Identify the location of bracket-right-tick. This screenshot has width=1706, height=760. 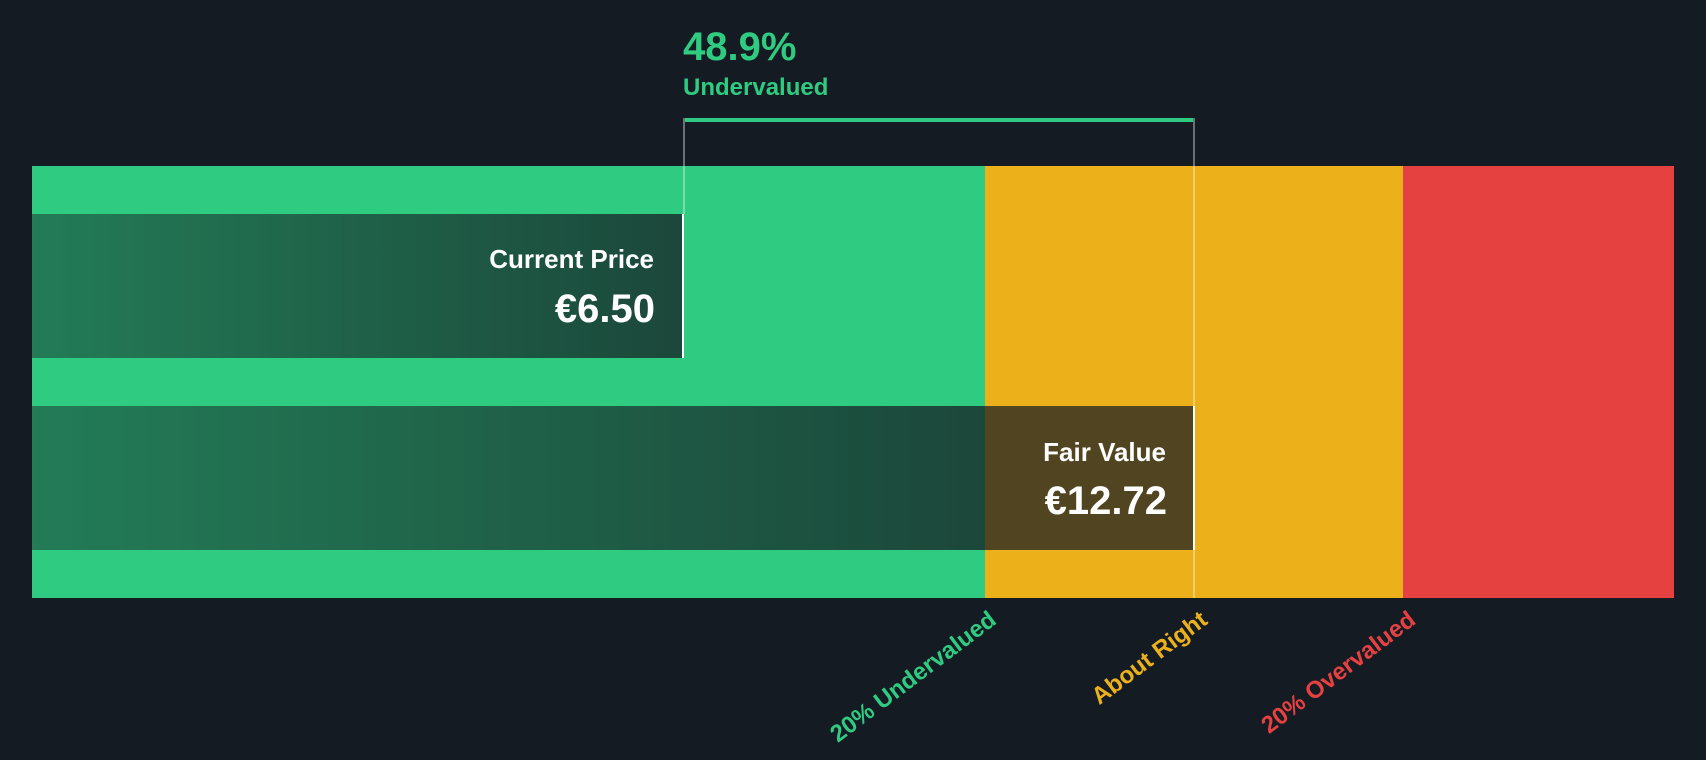
(1194, 142).